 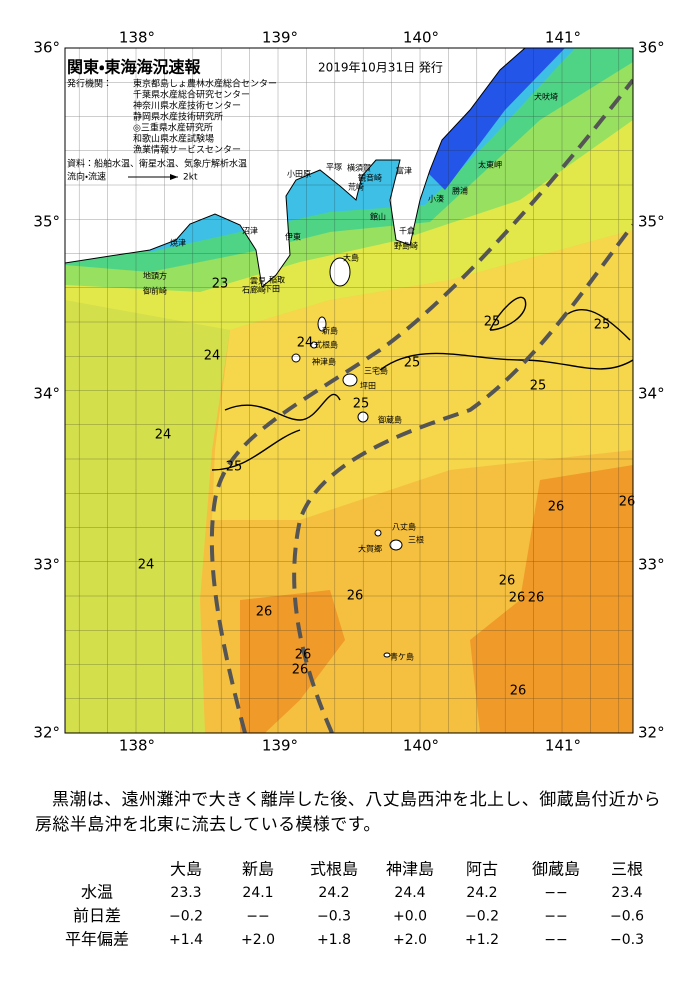 I want to click on flow-scale: 2kt, so click(x=190, y=178).